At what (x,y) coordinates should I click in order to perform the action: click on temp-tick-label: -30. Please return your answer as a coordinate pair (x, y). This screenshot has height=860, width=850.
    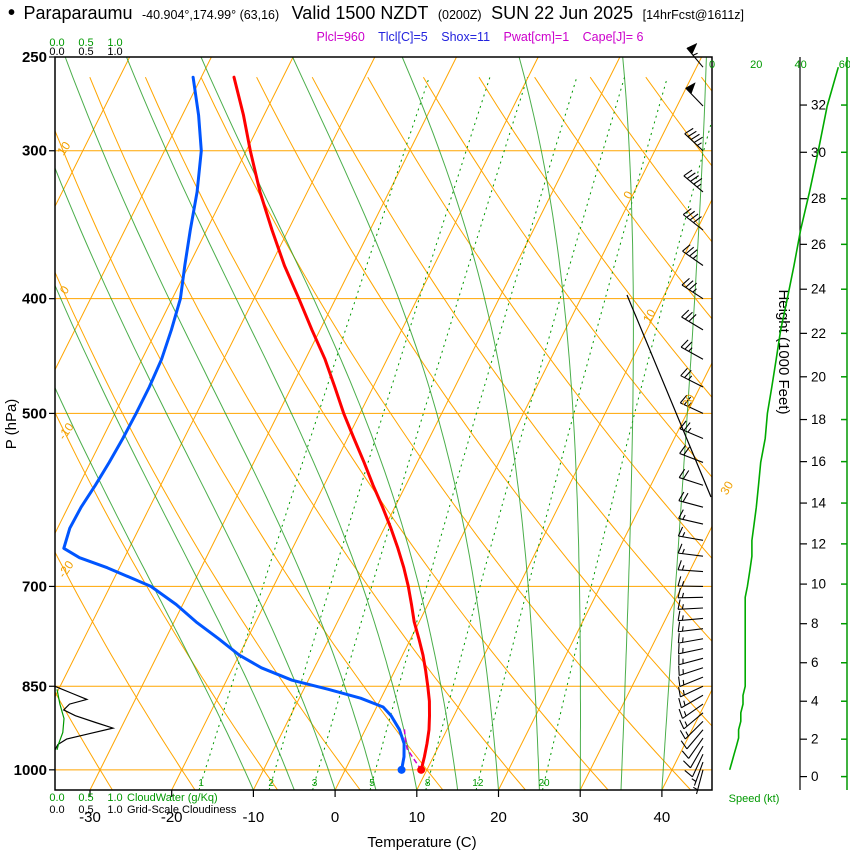
    Looking at the image, I should click on (90, 817).